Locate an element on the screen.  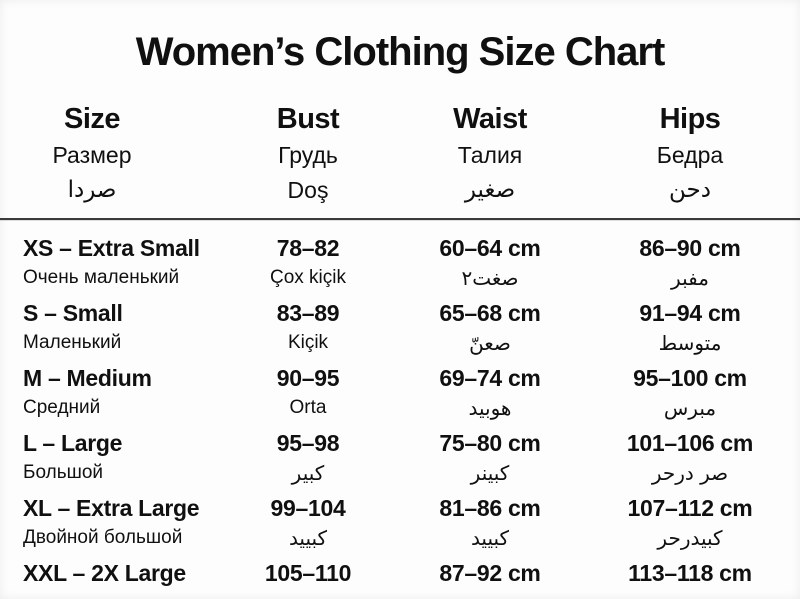
hips-subvalue: مفبر is located at coordinates (690, 278).